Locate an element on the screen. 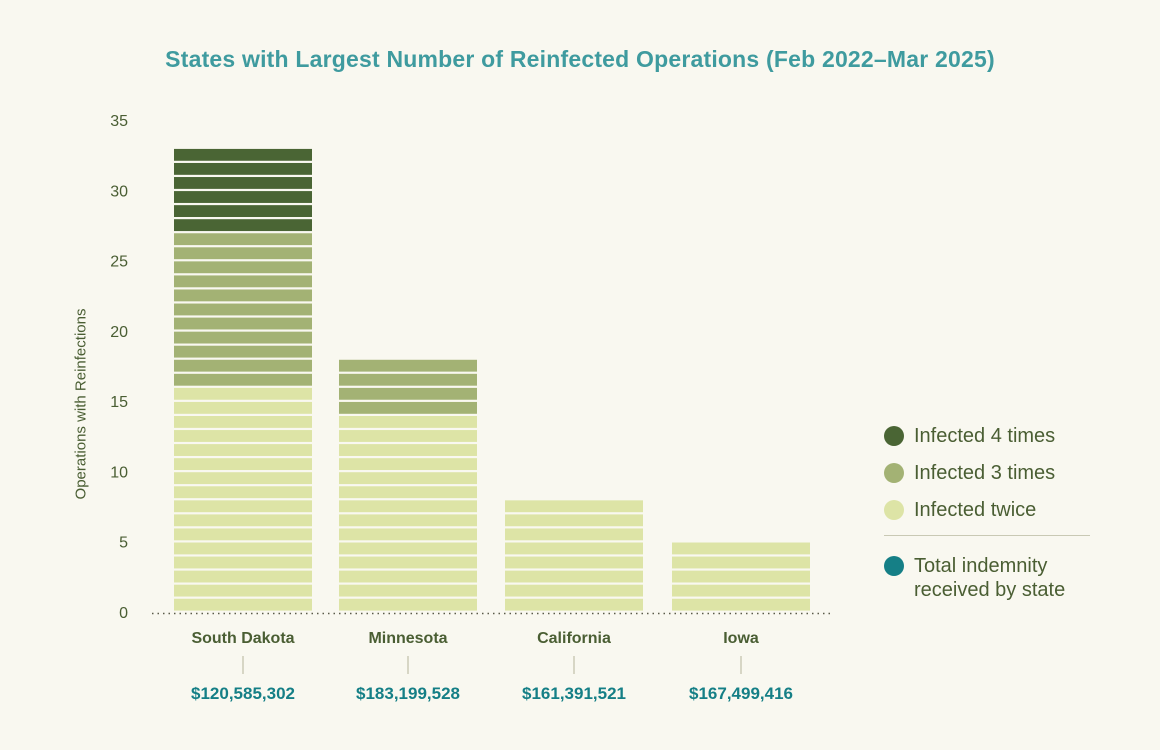 The height and width of the screenshot is (750, 1160). indemnity-label: $161,391,521 is located at coordinates (574, 693).